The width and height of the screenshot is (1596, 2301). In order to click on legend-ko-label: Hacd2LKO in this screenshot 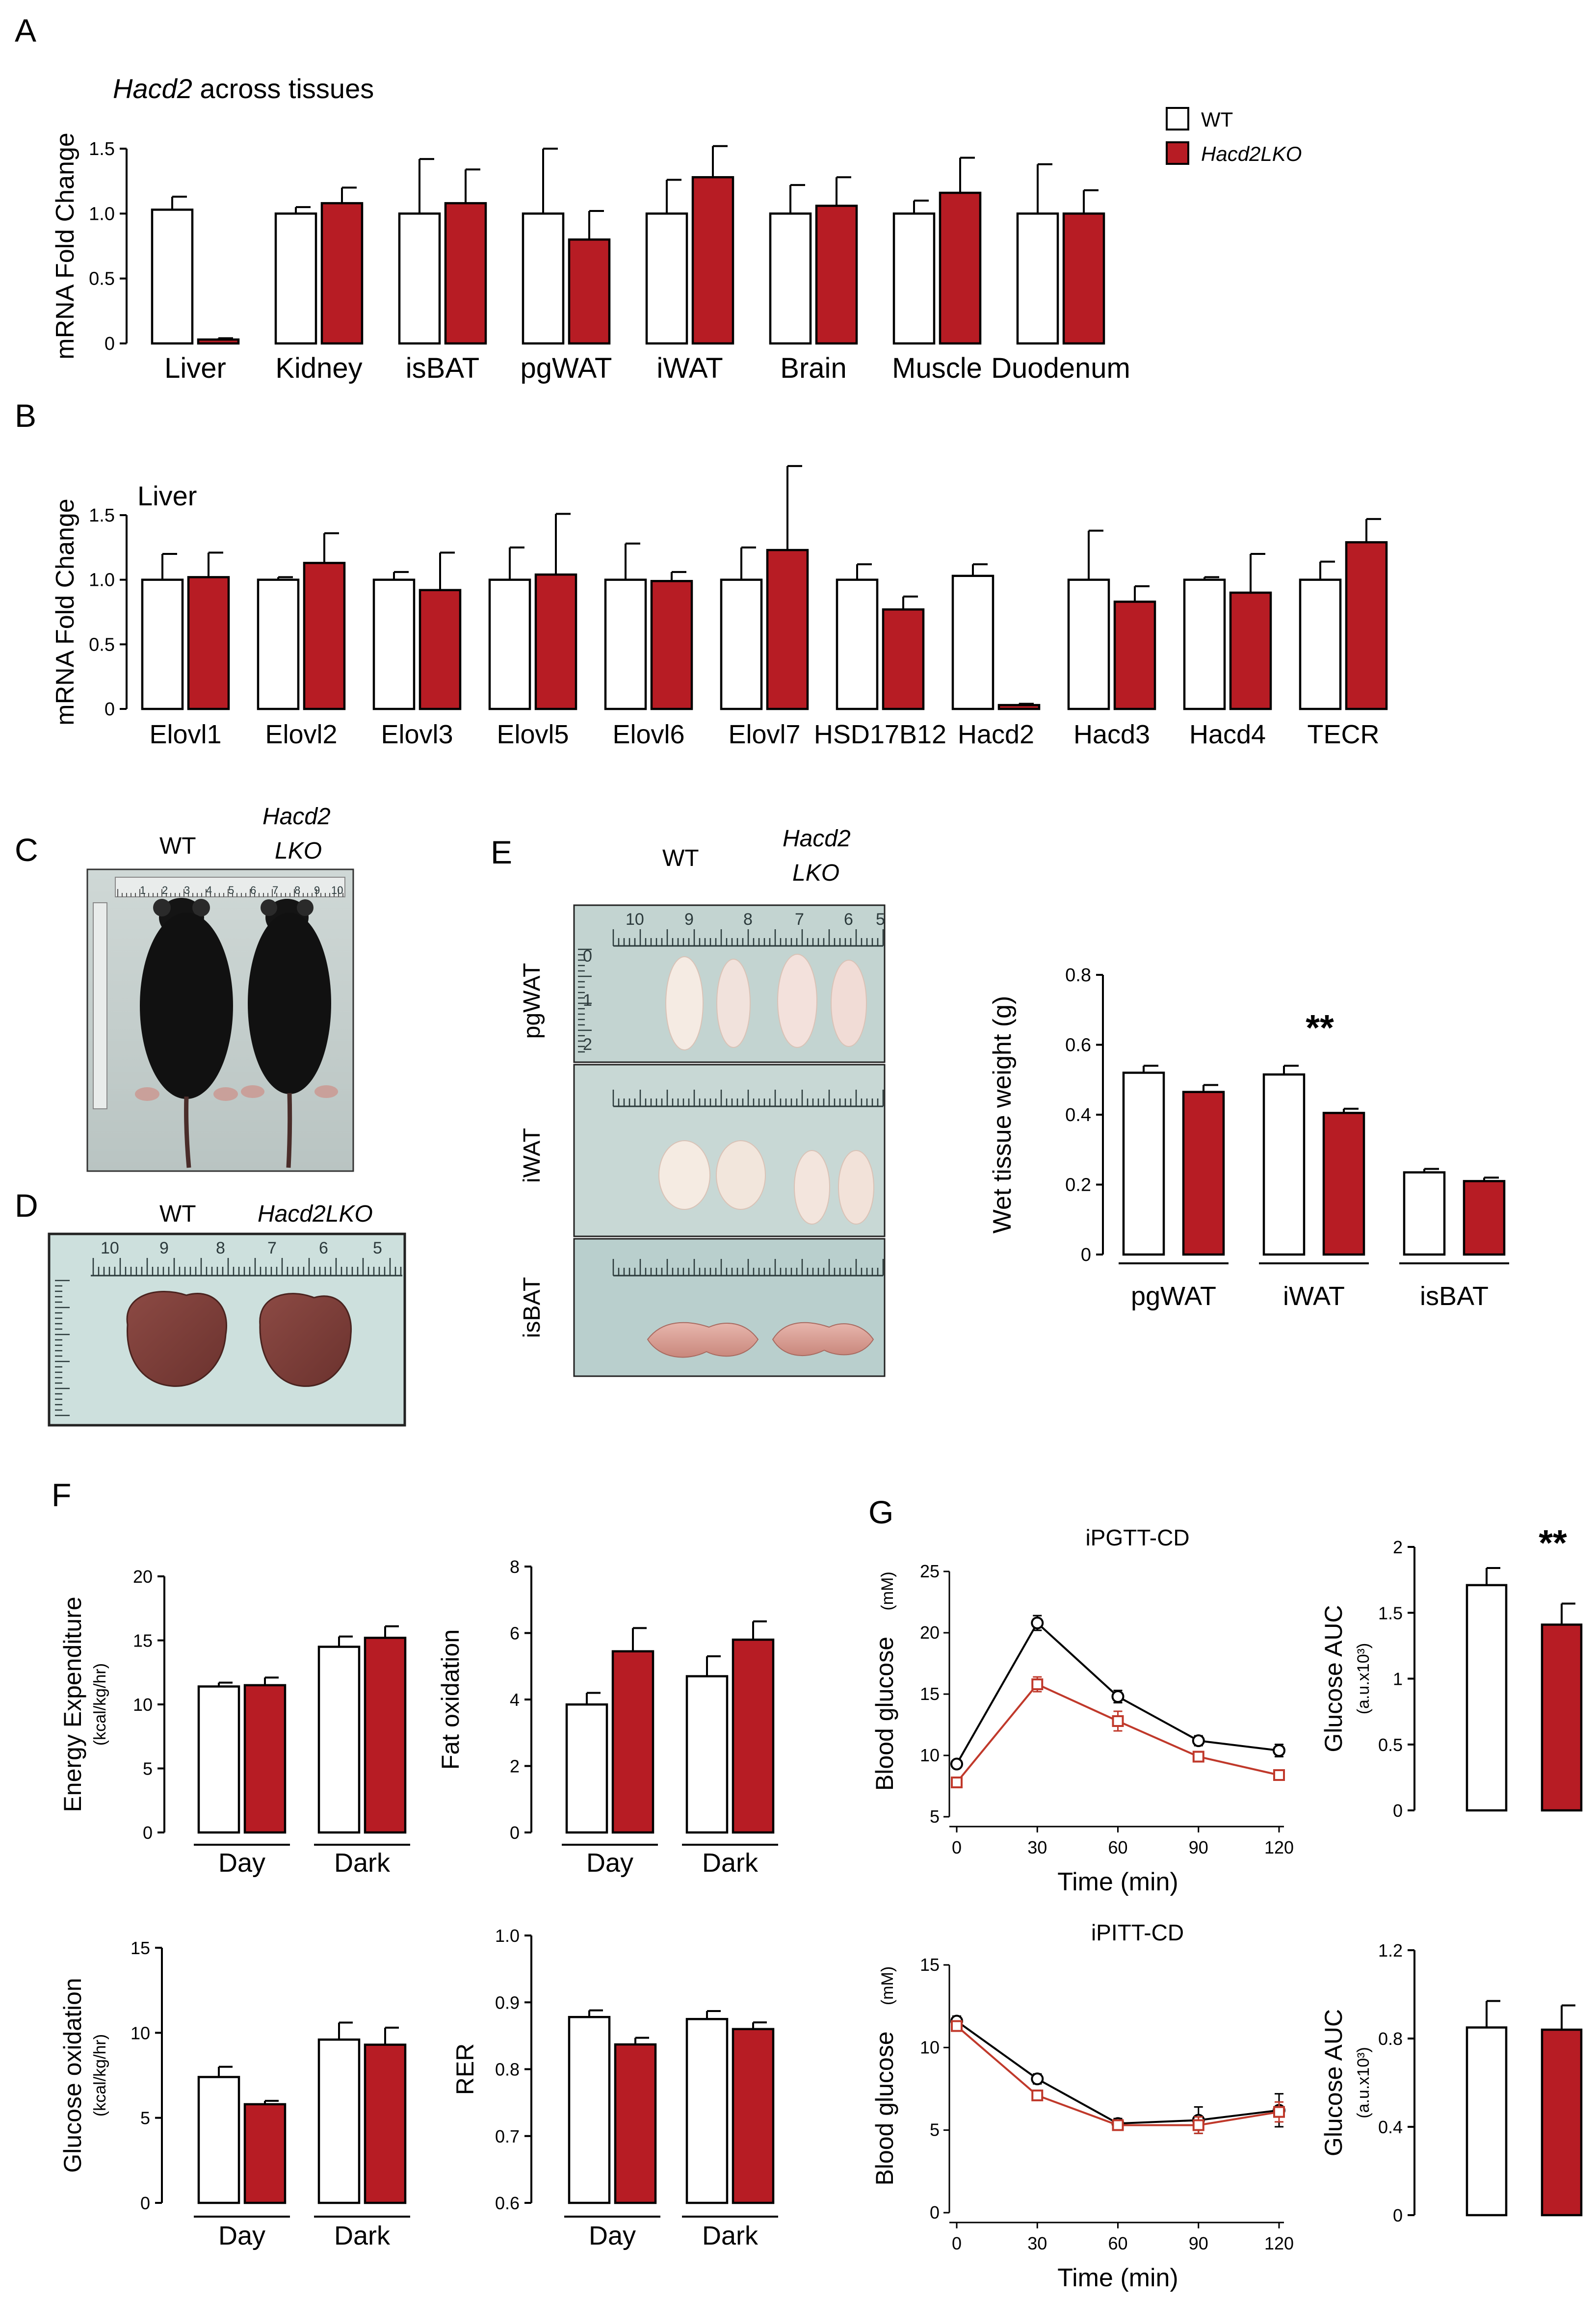, I will do `click(1251, 153)`.